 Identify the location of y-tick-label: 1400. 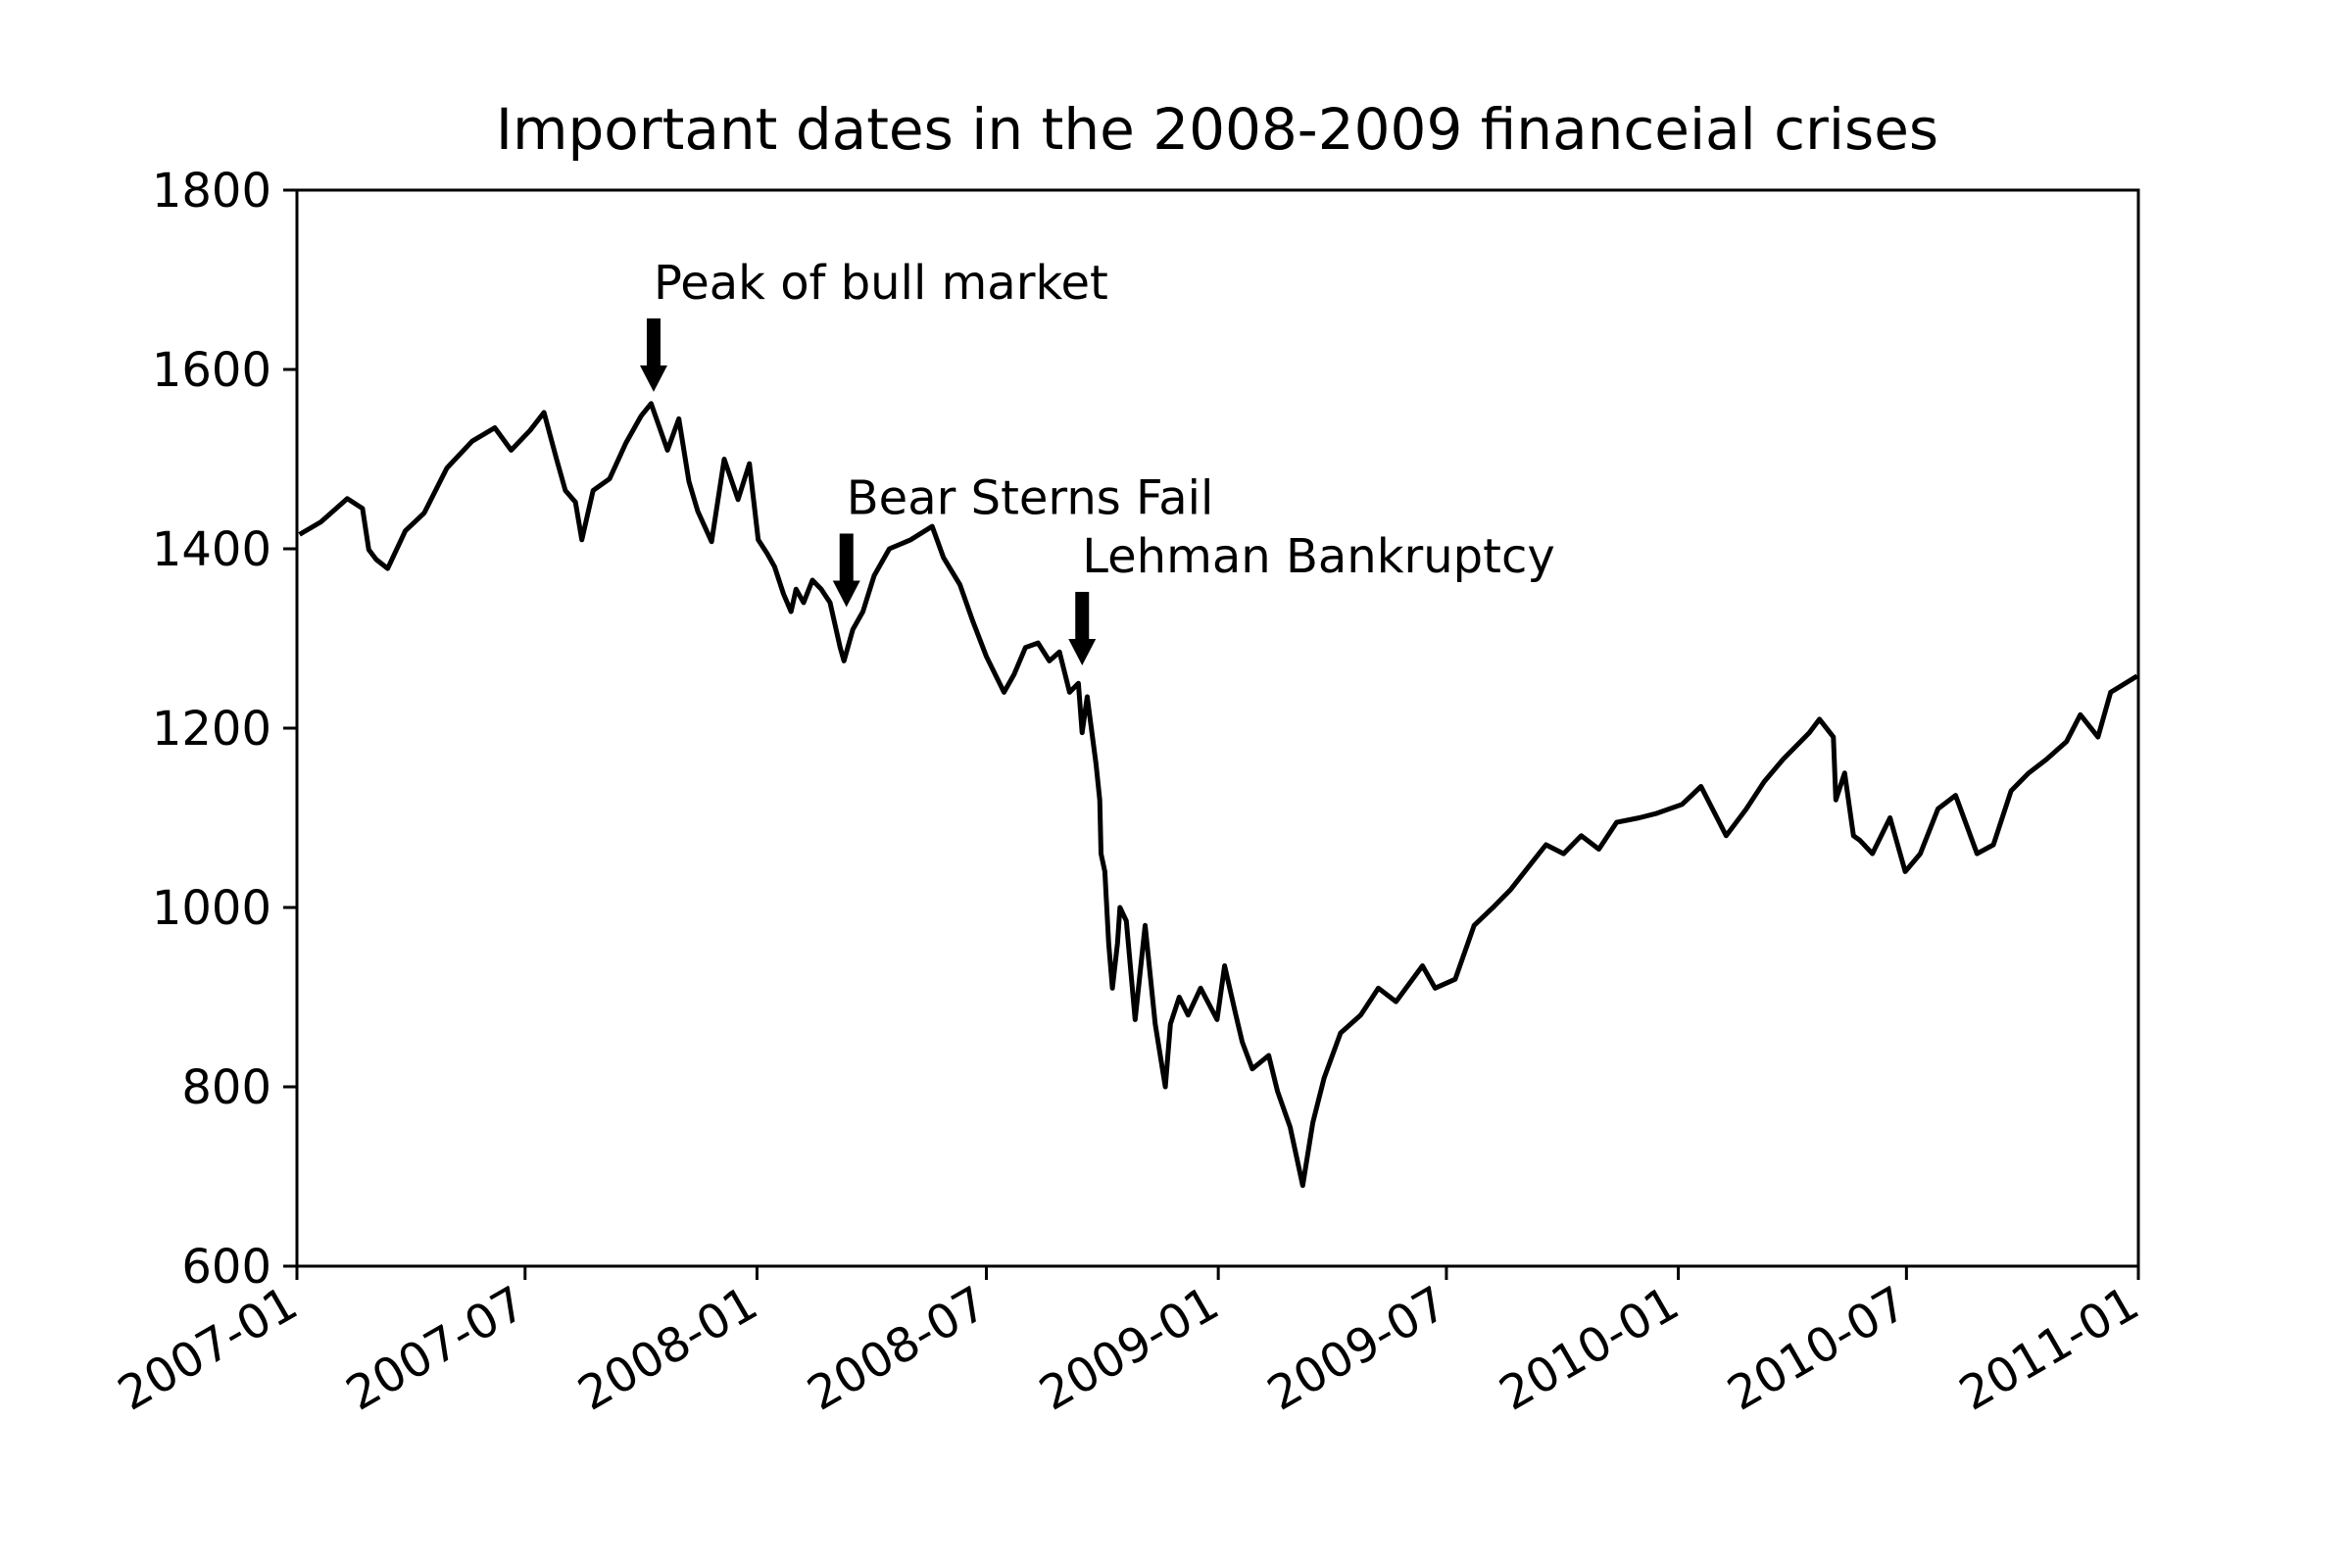
(211, 549).